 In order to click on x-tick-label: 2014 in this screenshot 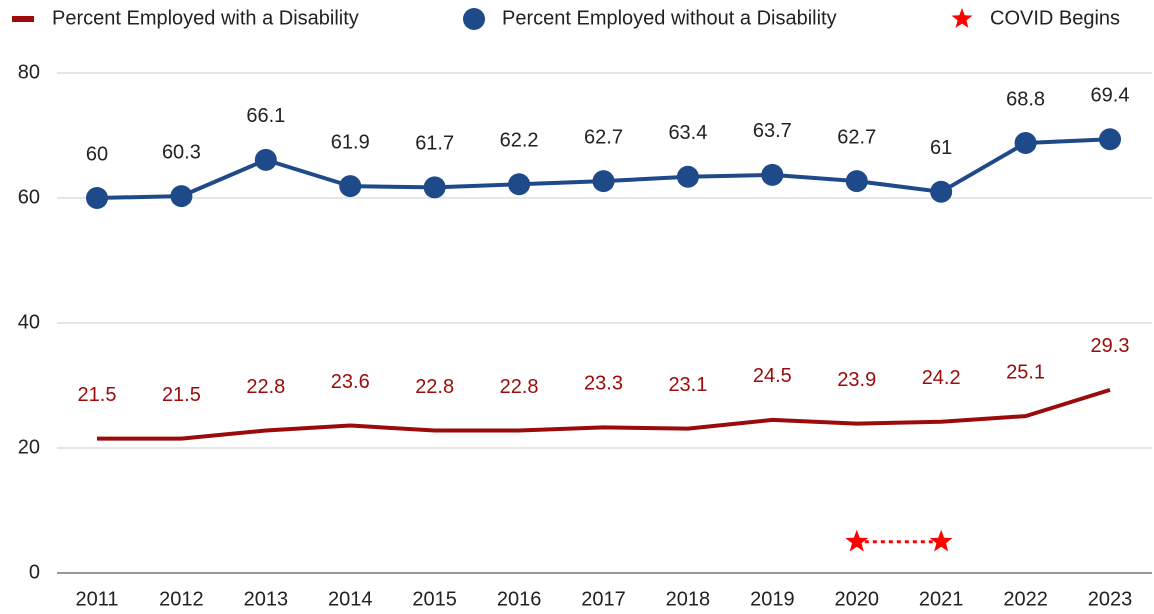, I will do `click(350, 599)`.